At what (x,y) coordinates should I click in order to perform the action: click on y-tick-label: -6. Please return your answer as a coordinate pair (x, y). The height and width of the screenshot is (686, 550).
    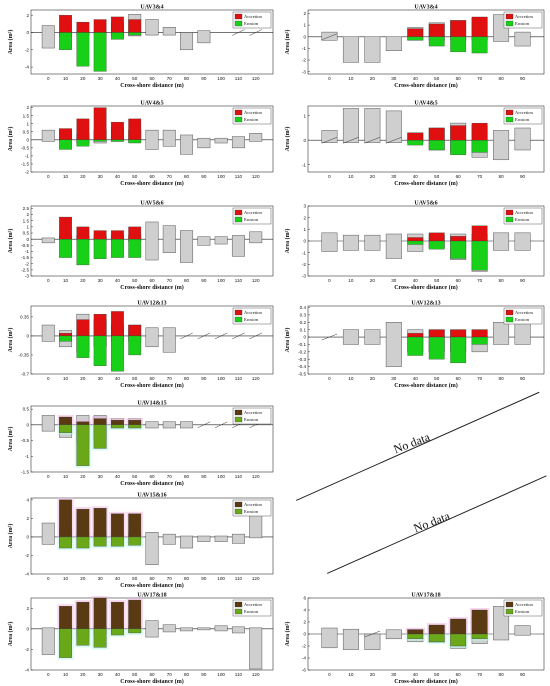
    Looking at the image, I should click on (304, 670).